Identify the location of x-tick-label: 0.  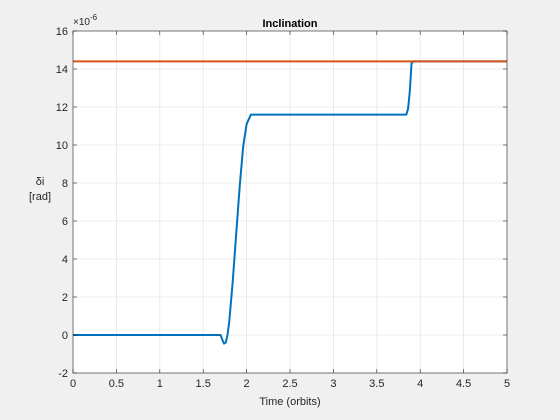
(73, 384).